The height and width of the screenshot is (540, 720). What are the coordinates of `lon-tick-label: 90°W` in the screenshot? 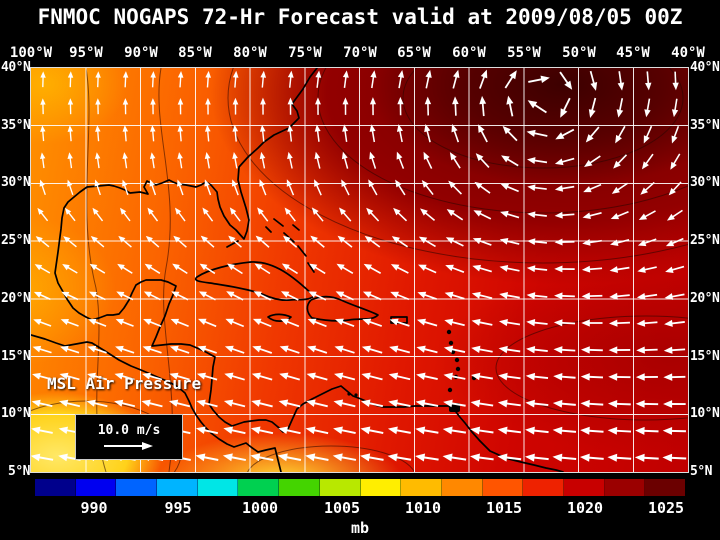 It's located at (141, 53).